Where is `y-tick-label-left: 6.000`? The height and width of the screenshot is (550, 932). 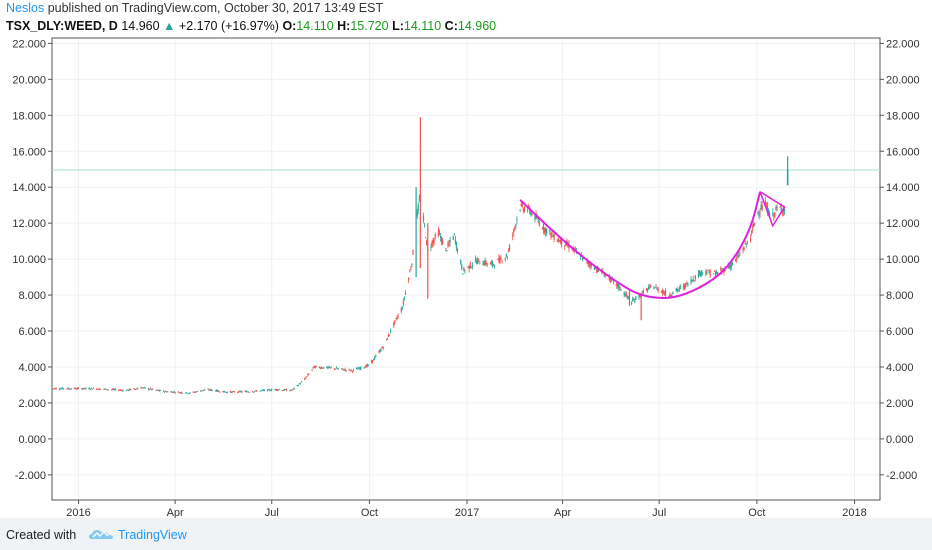
y-tick-label-left: 6.000 is located at coordinates (32, 332).